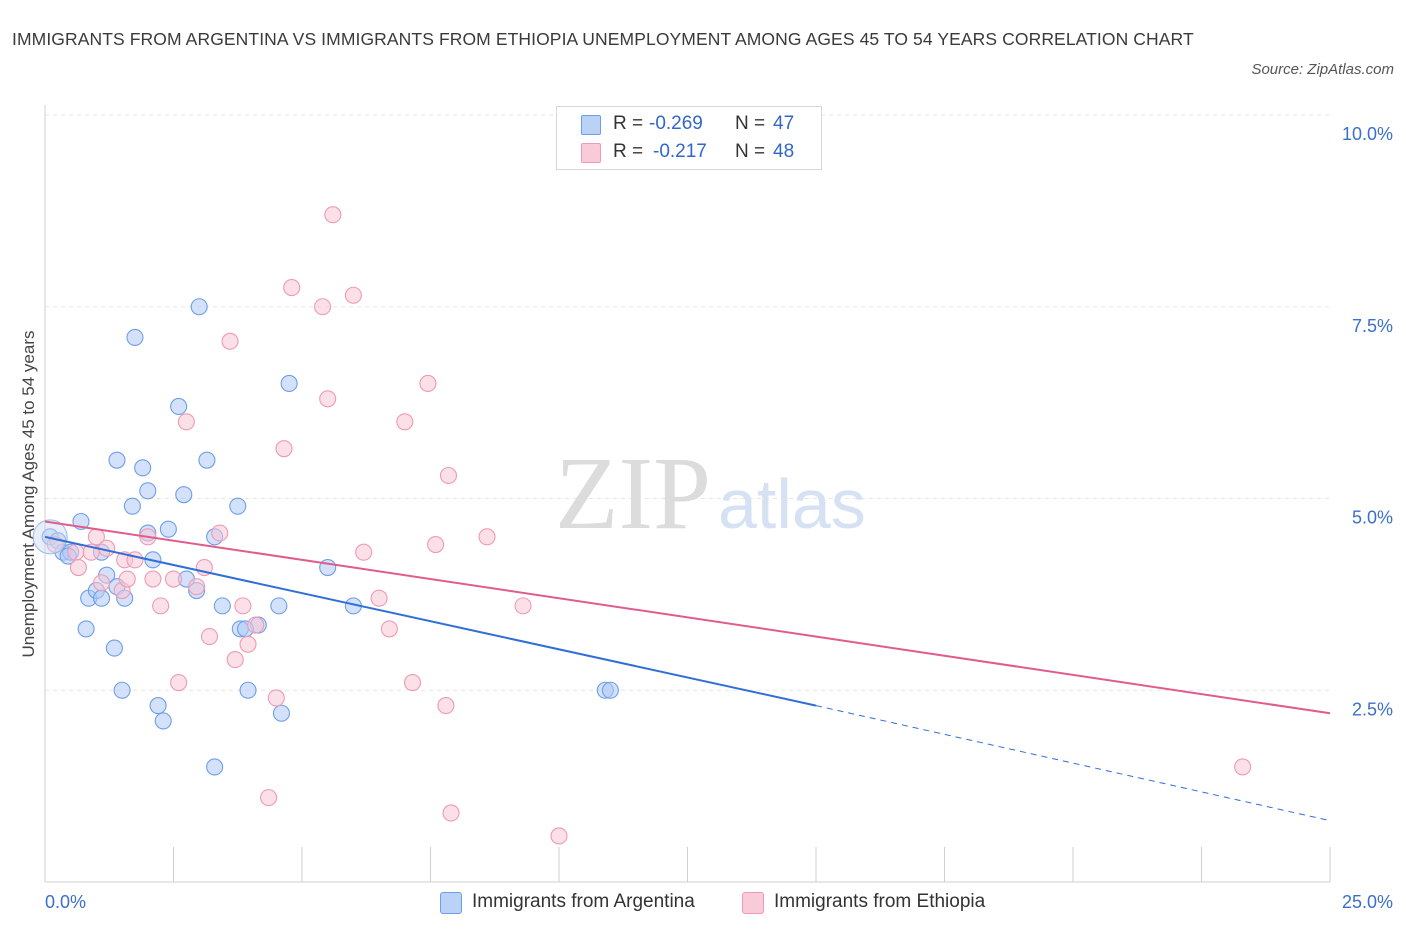 The height and width of the screenshot is (930, 1406). What do you see at coordinates (65, 902) in the screenshot?
I see `x-tick-label-left: 0.0%` at bounding box center [65, 902].